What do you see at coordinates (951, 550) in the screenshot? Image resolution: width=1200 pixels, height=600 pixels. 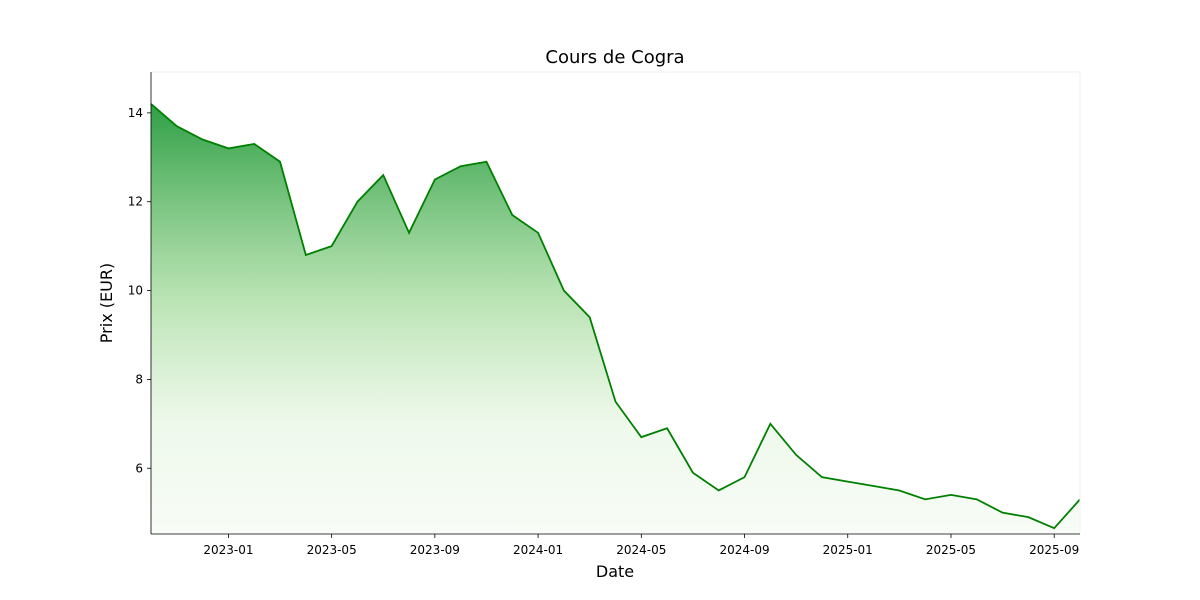 I see `x-tick-label: 2025-05` at bounding box center [951, 550].